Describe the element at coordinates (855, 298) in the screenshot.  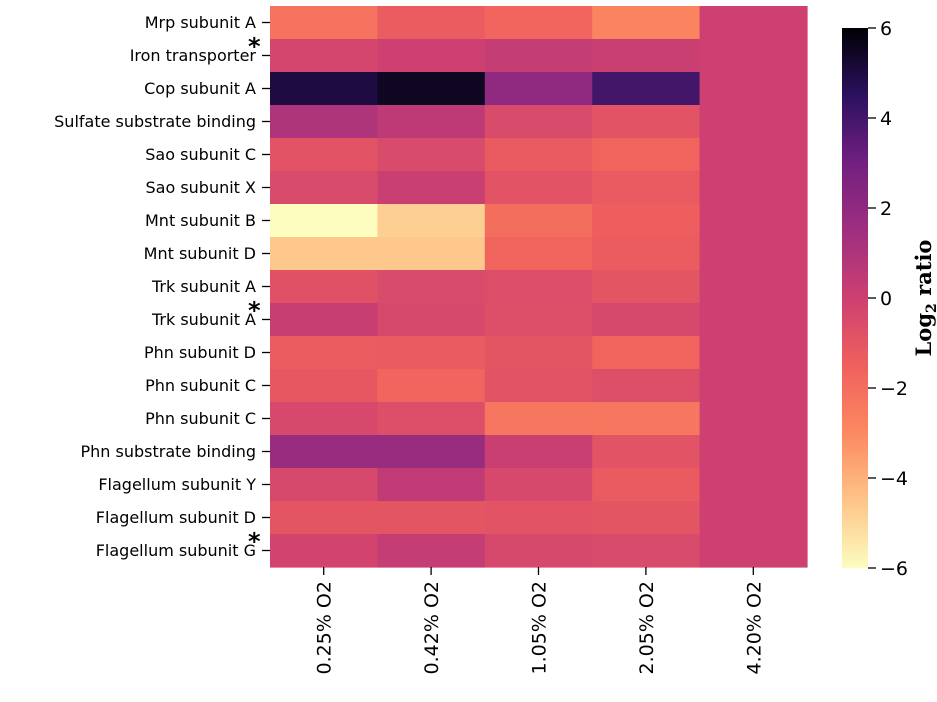
I see `colorbar-gradient` at that location.